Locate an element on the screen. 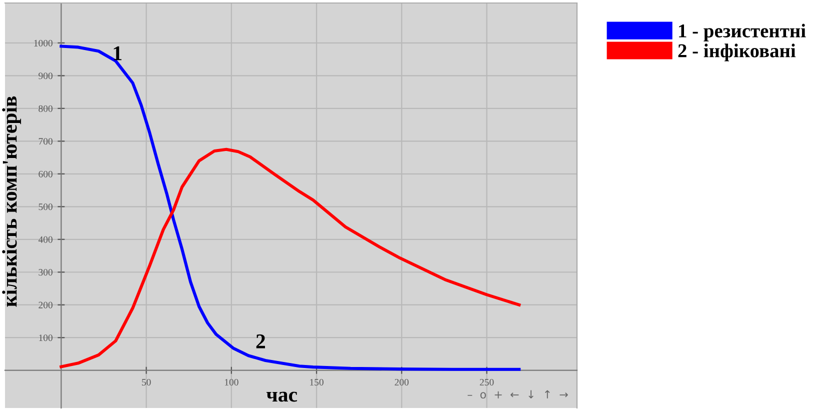  y-tick-label: 900 is located at coordinates (45, 76).